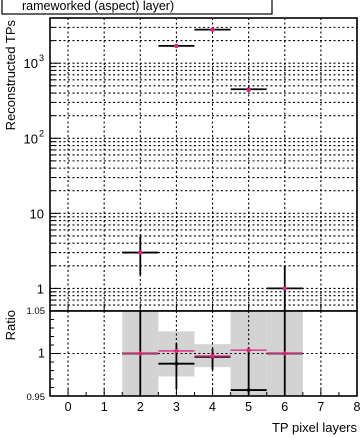 The height and width of the screenshot is (438, 361). Describe the element at coordinates (357, 407) in the screenshot. I see `x-tick-label: 8` at that location.